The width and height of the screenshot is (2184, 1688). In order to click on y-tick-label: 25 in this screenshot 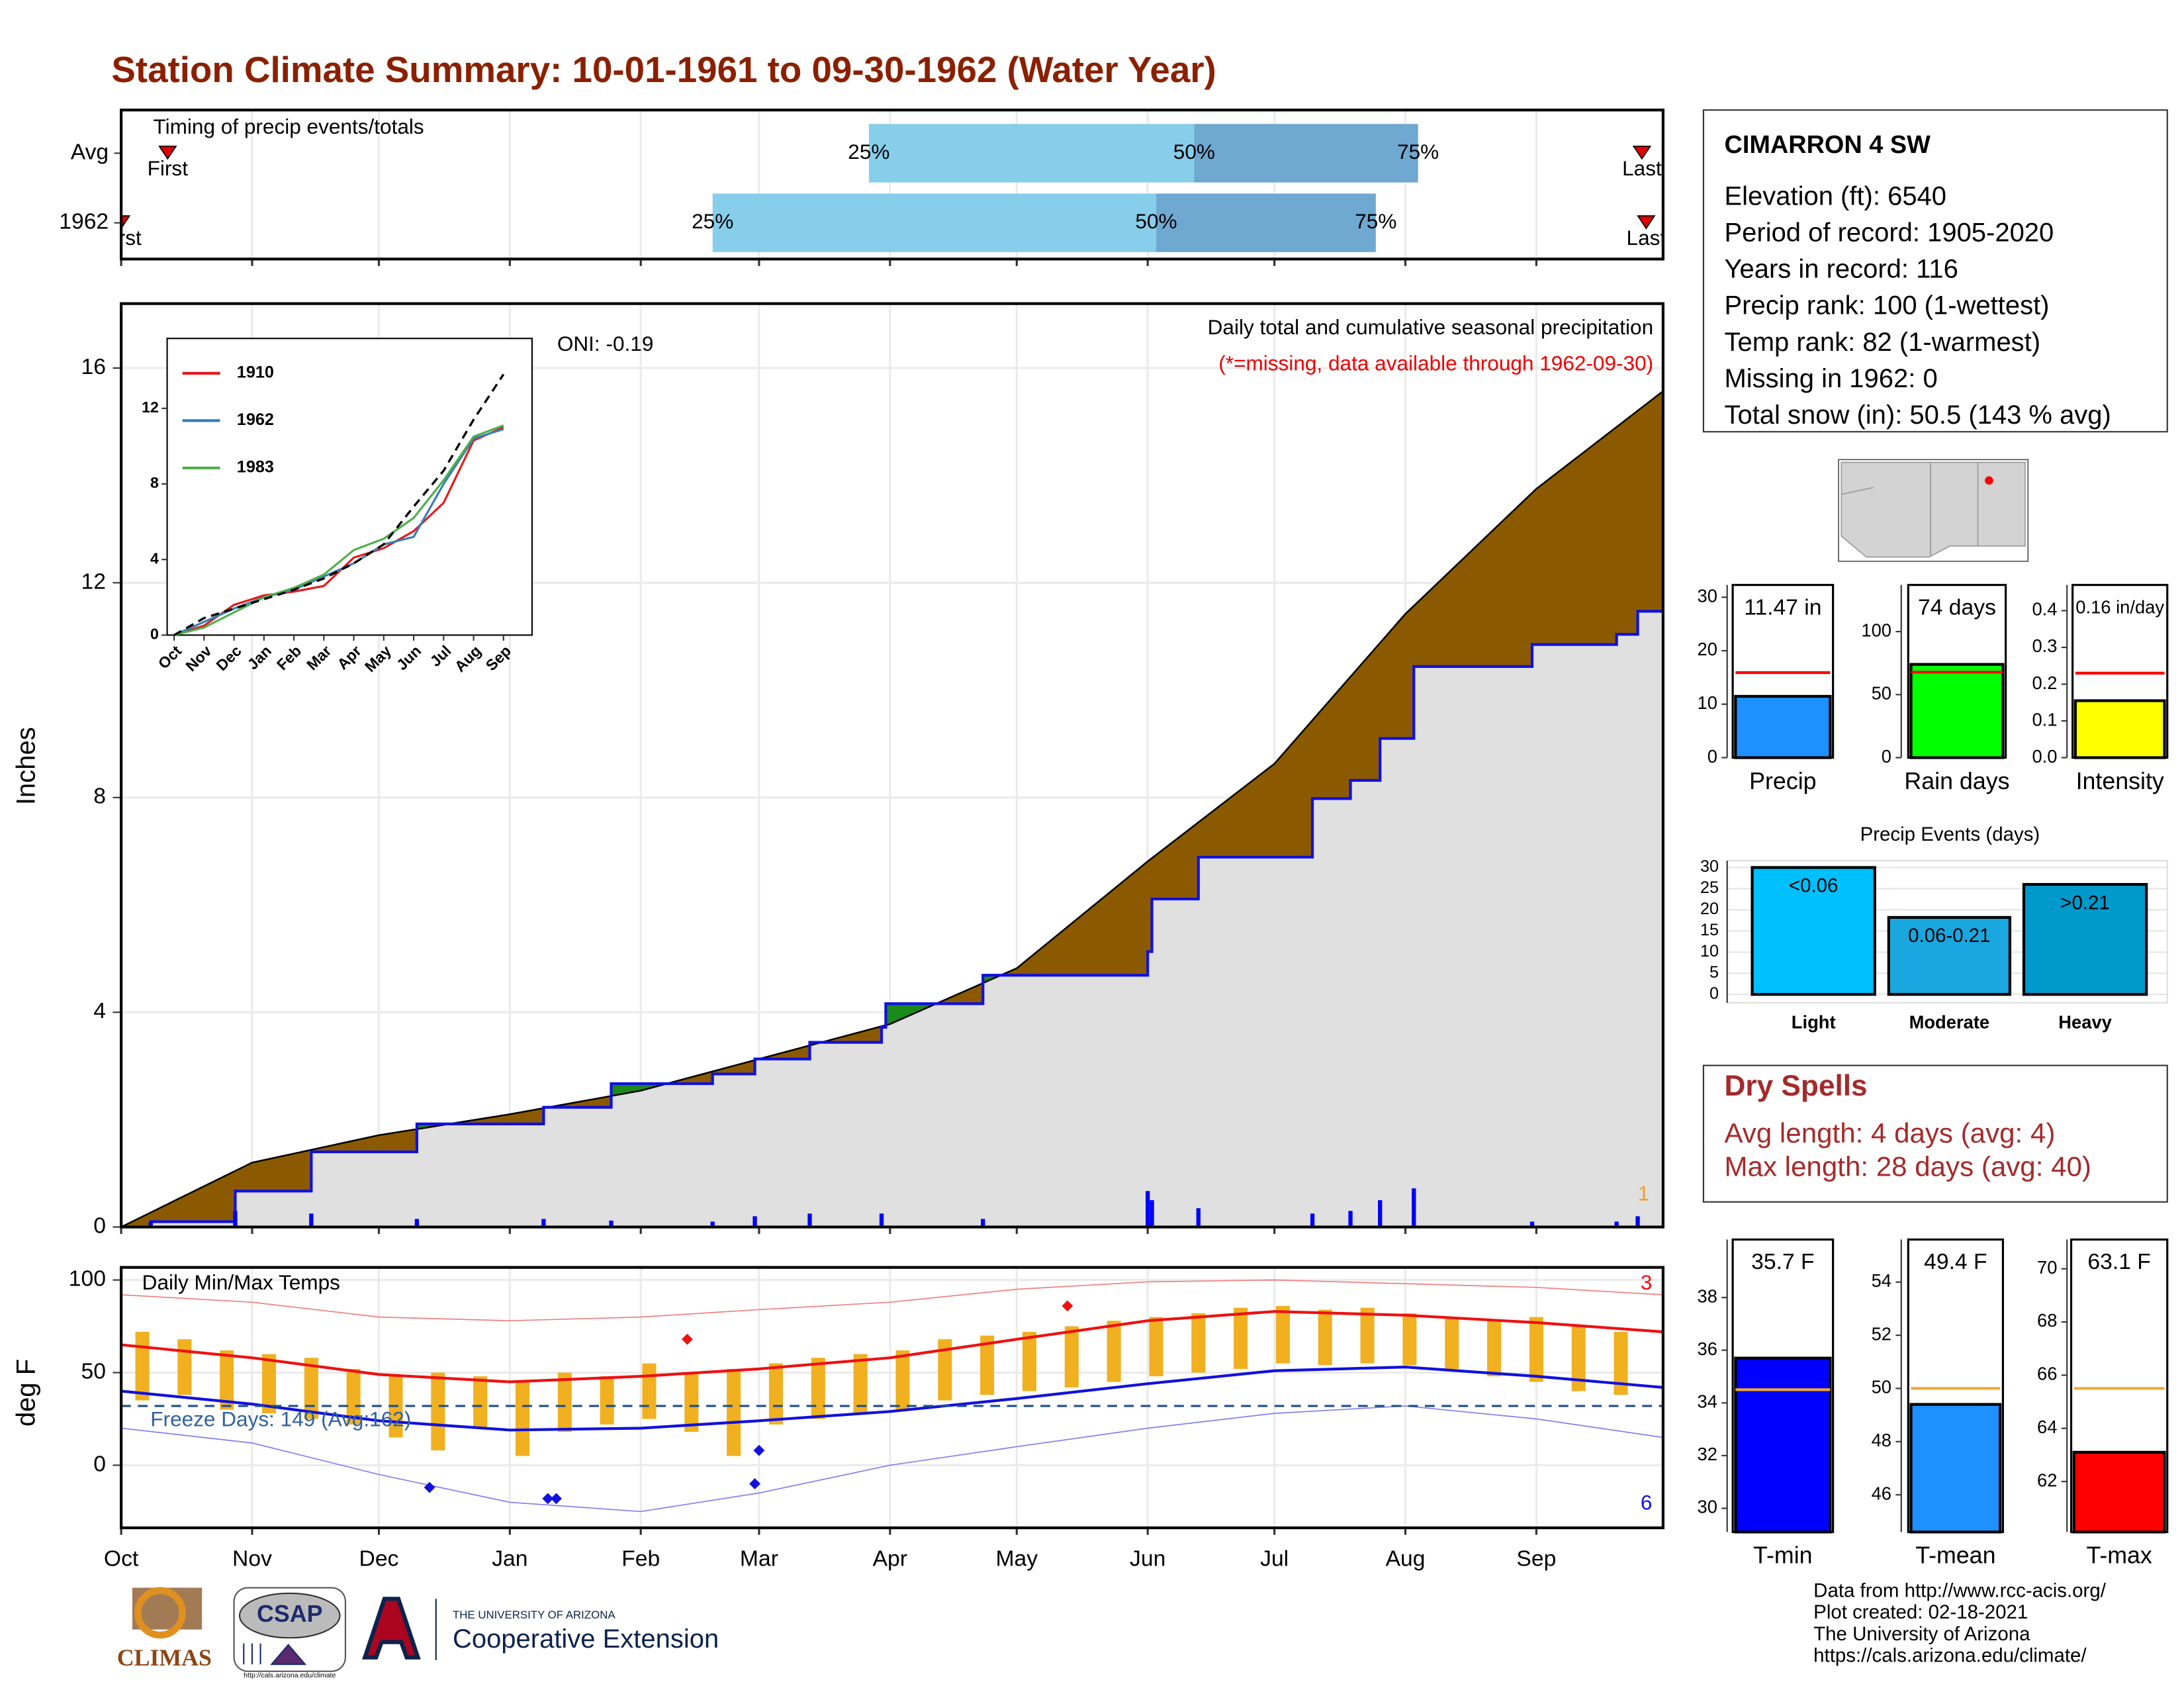, I will do `click(1709, 887)`.